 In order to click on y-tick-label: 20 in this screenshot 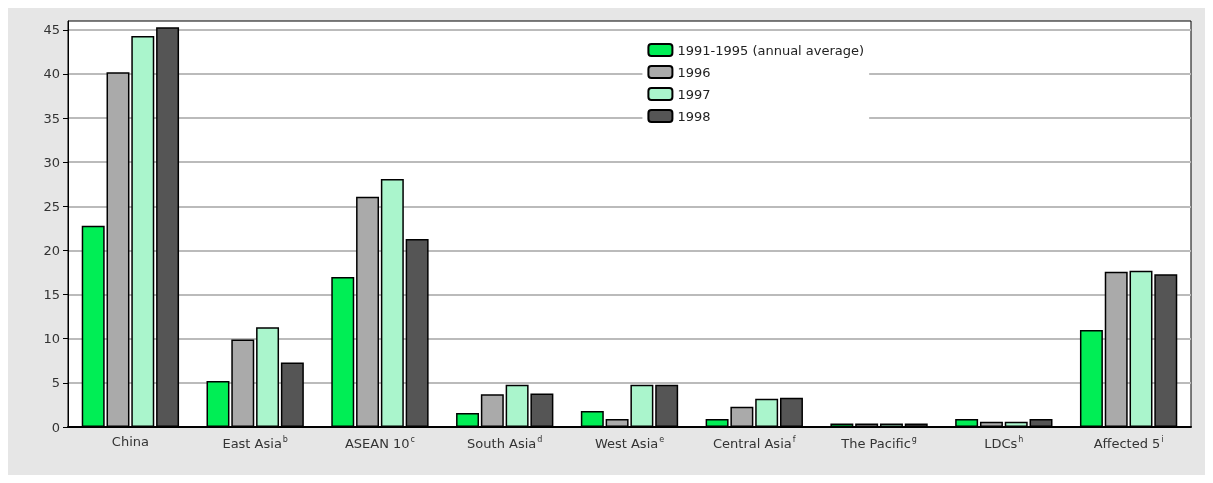, I will do `click(51, 250)`.